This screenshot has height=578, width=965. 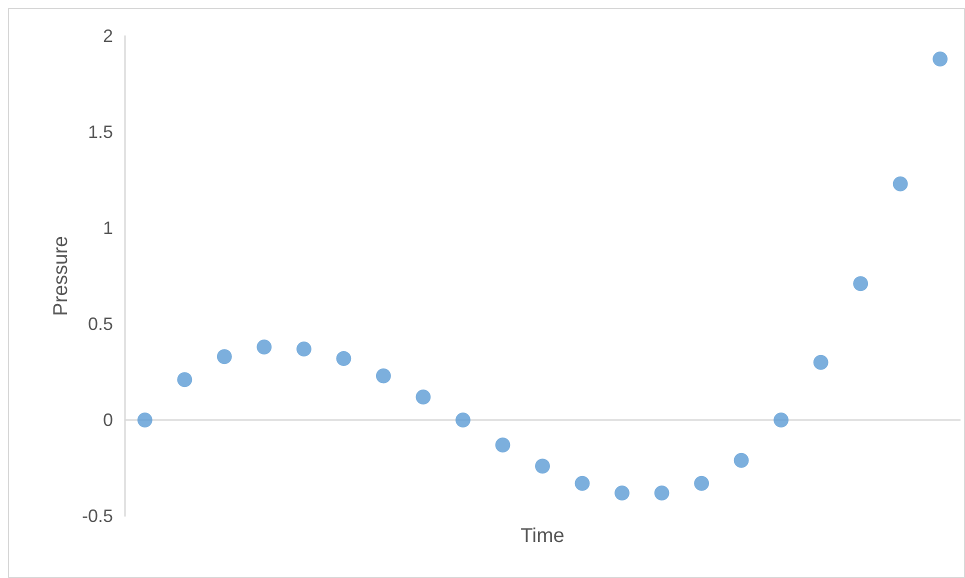 What do you see at coordinates (97, 516) in the screenshot?
I see `y-tick-label: -0.5` at bounding box center [97, 516].